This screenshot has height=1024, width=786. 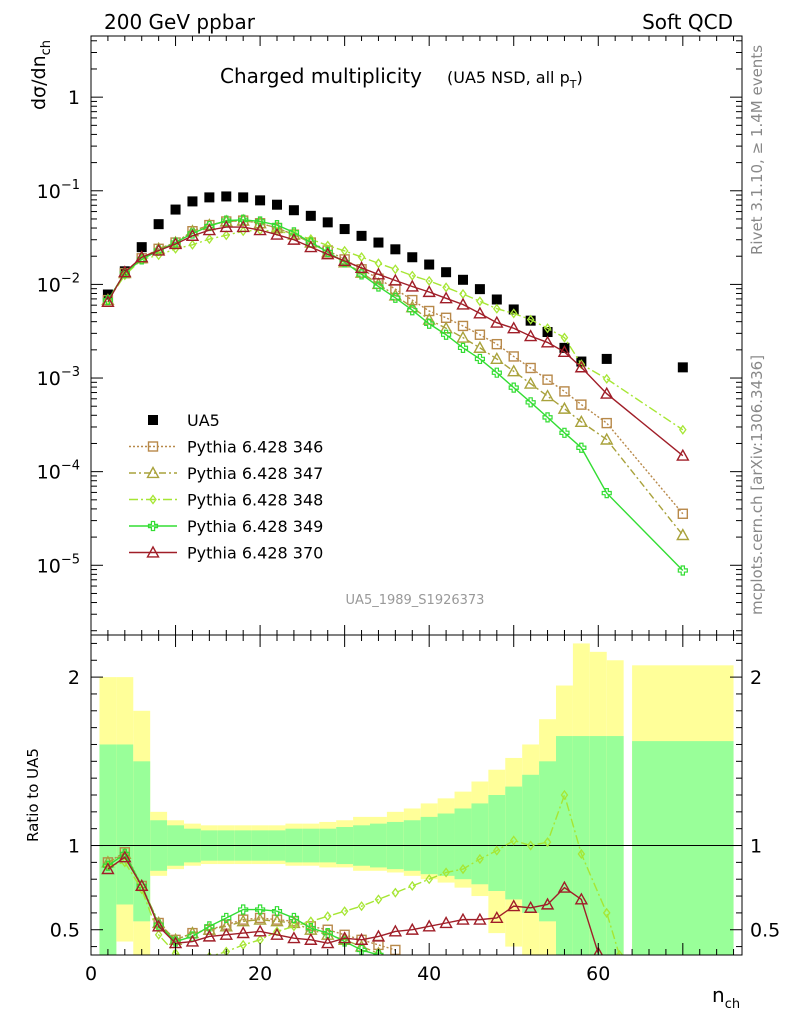 I want to click on legend-label-pythia-6-428-370: Pythia 6.428 370, so click(x=255, y=553).